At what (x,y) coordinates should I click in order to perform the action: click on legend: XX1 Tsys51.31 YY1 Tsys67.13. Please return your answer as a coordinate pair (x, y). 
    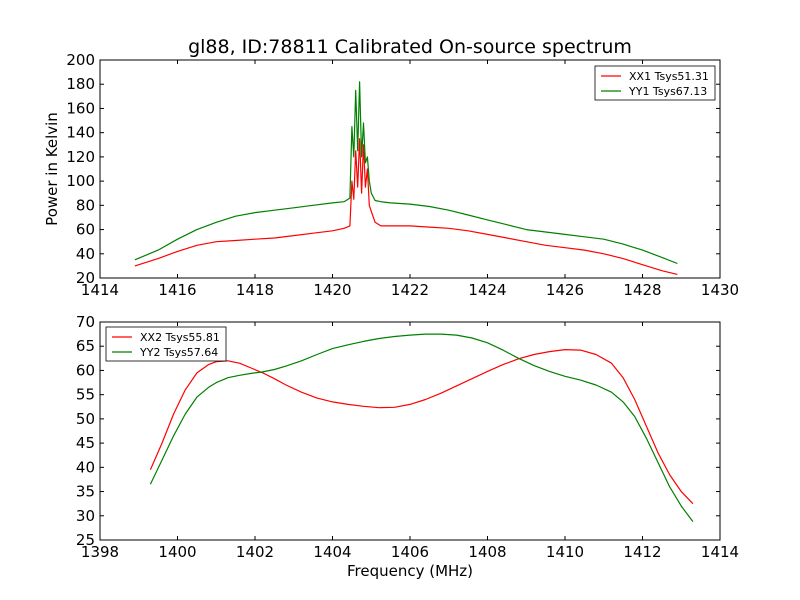
    Looking at the image, I should click on (655, 83).